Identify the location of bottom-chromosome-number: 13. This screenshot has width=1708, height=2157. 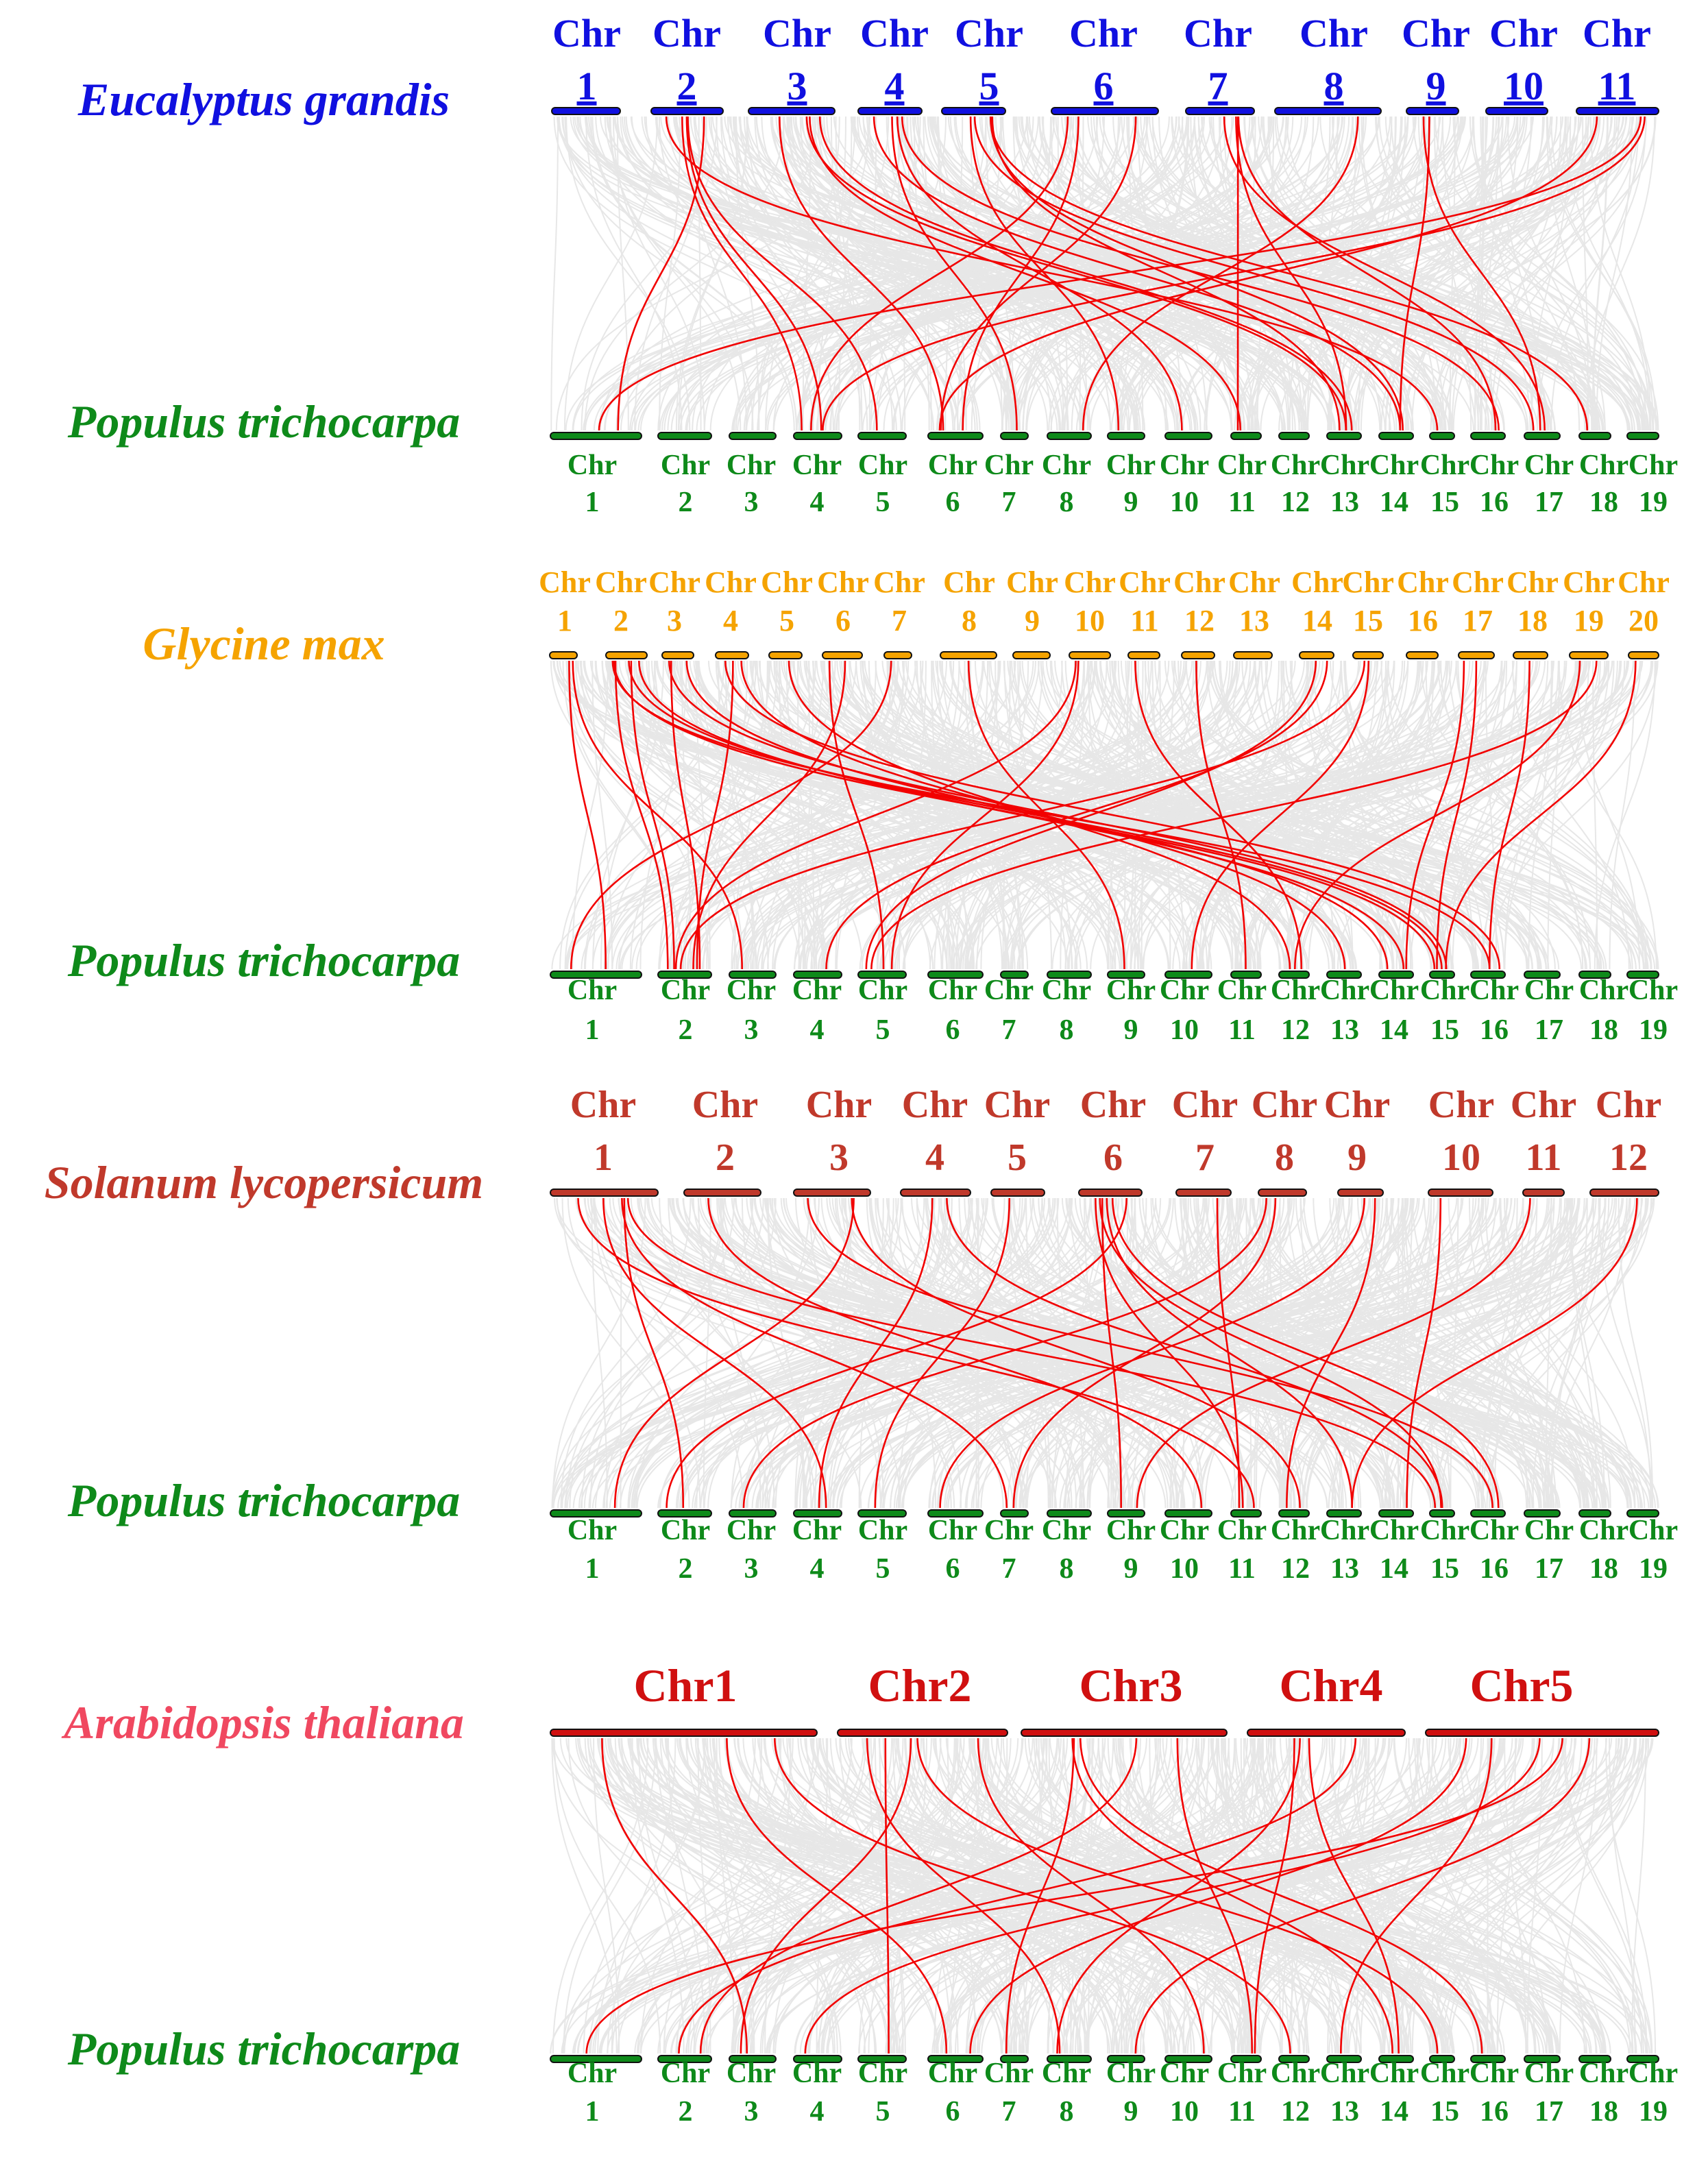
(1344, 1030).